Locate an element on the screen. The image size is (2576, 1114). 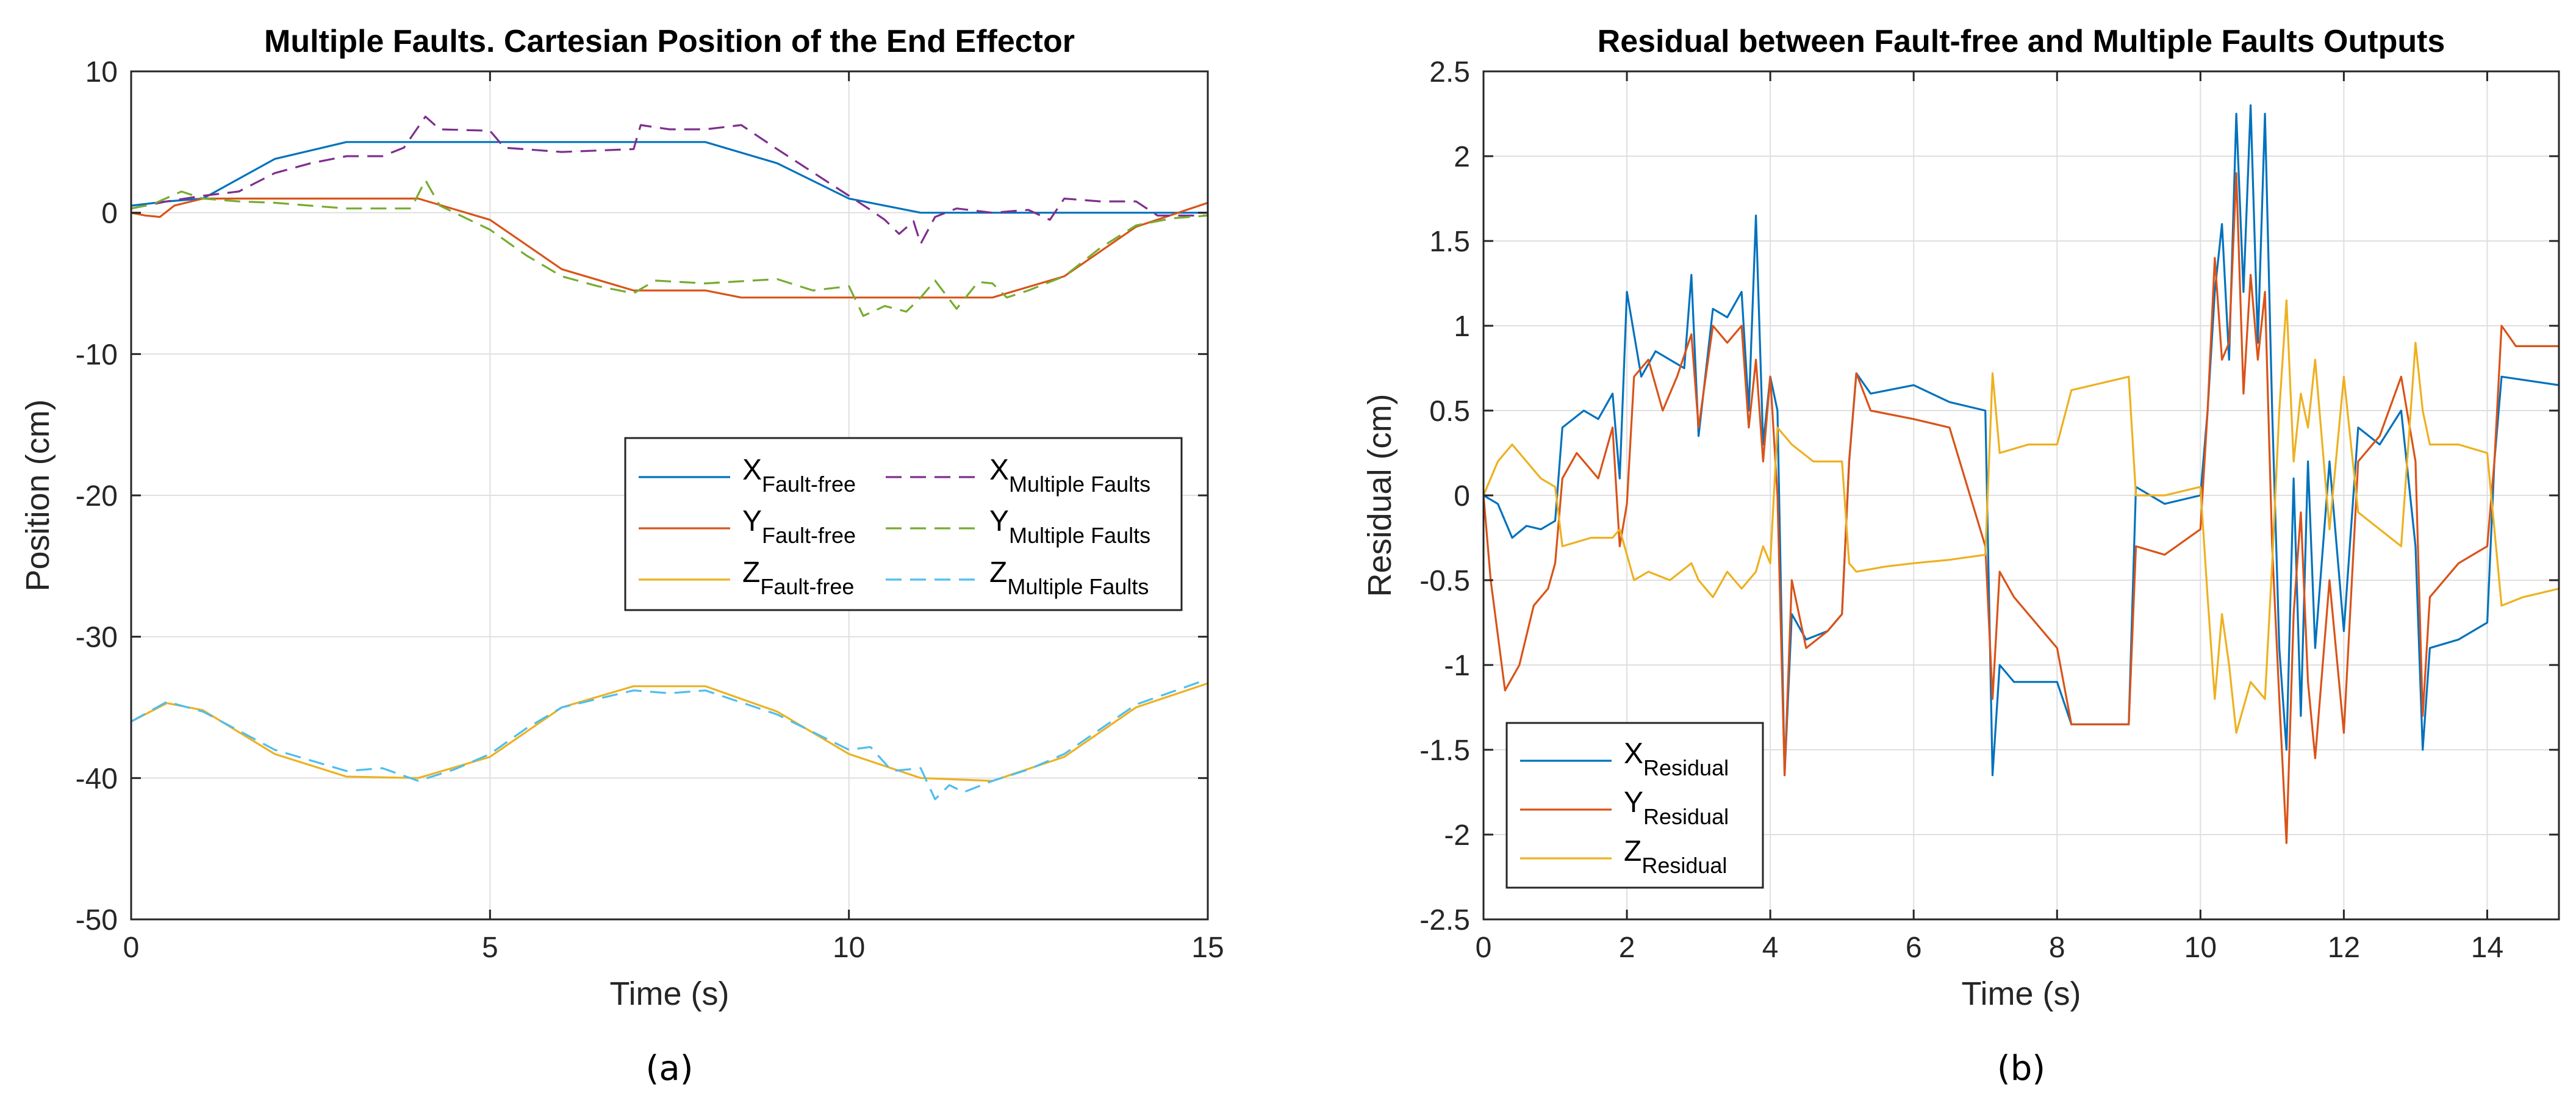
y-tick-label: -2 is located at coordinates (1457, 835).